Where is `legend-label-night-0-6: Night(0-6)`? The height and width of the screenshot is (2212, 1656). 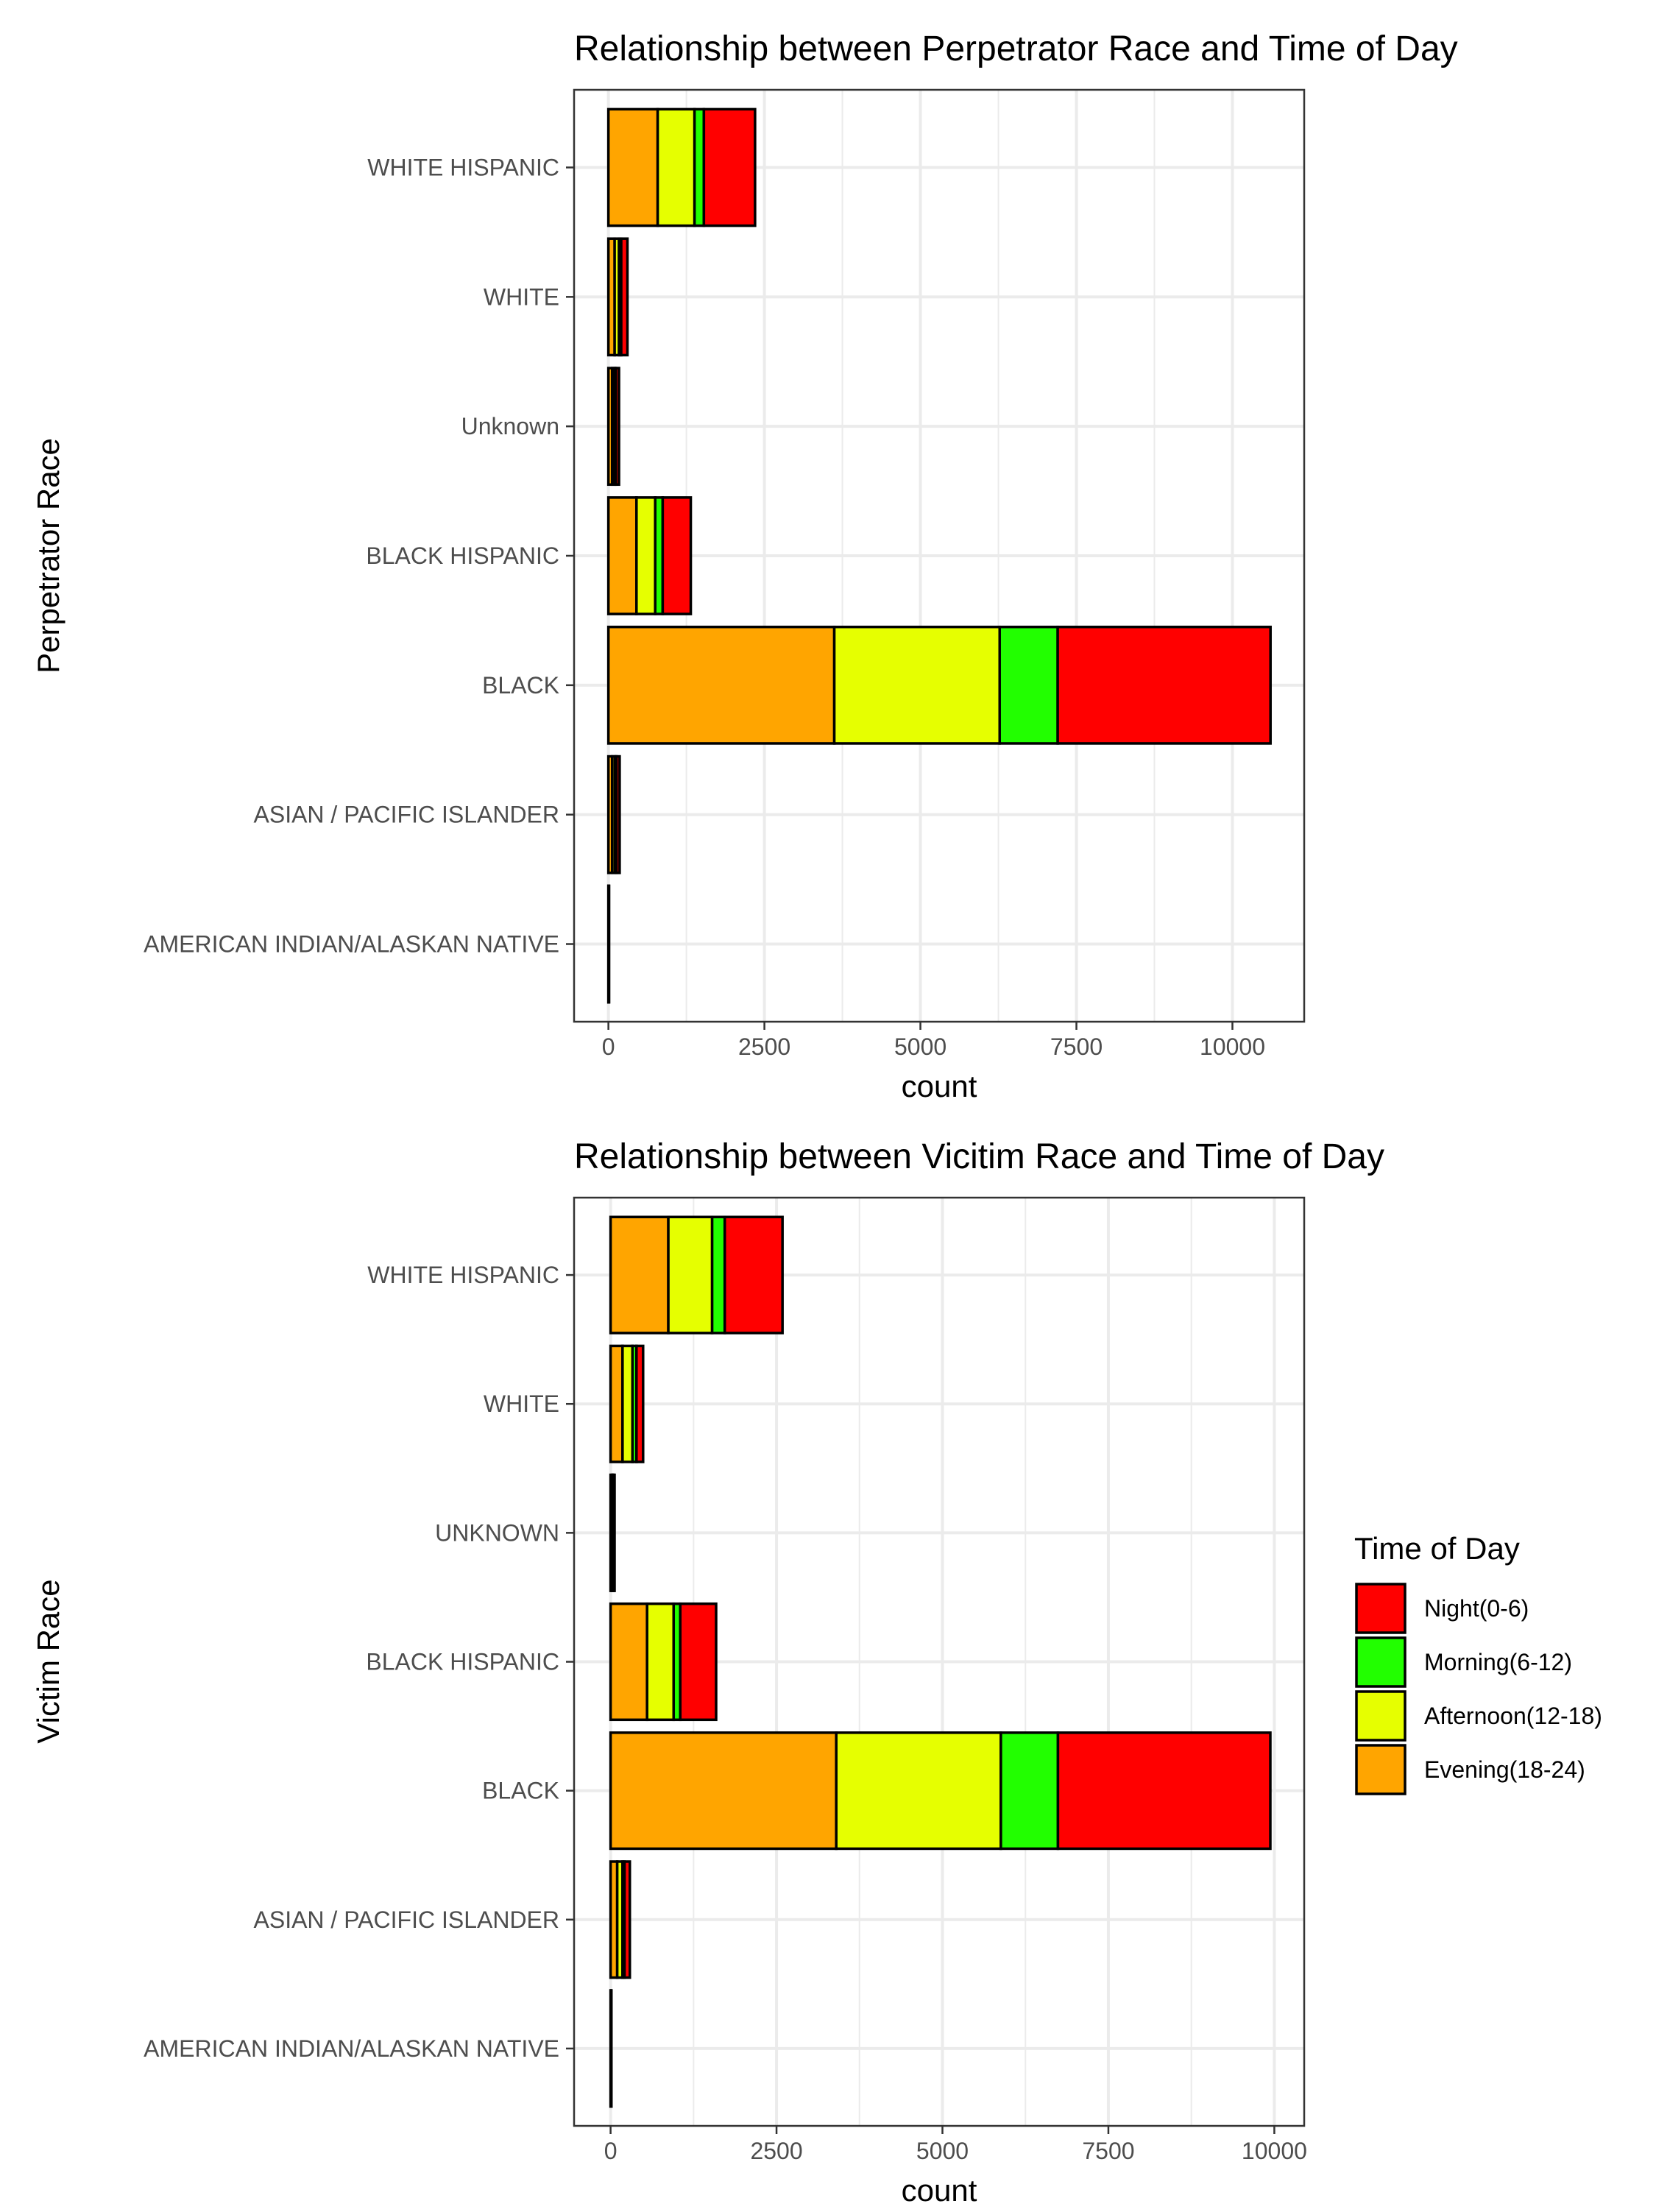
legend-label-night-0-6: Night(0-6) is located at coordinates (1476, 1608).